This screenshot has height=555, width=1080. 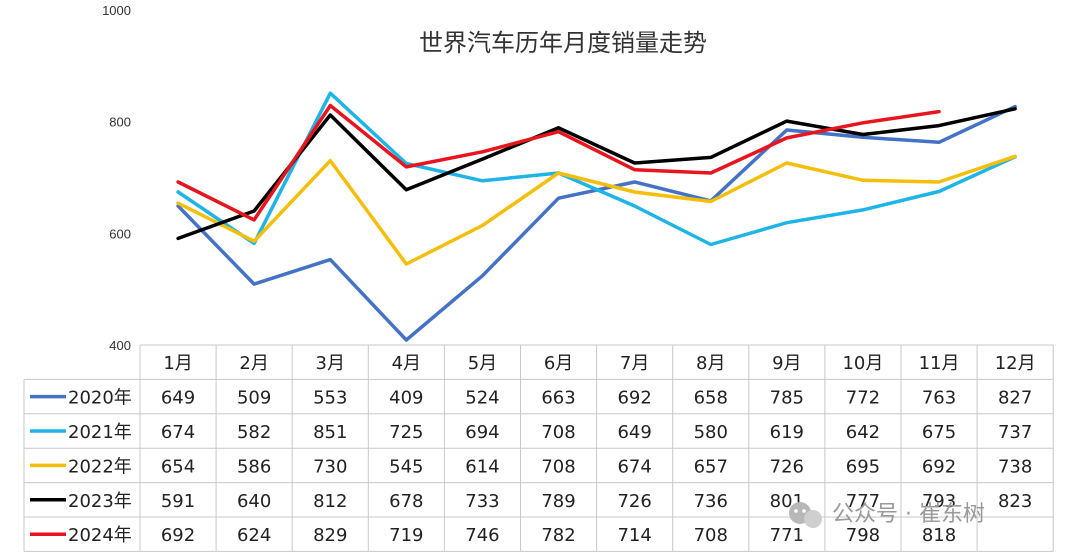 I want to click on data-label: 553, so click(x=330, y=398).